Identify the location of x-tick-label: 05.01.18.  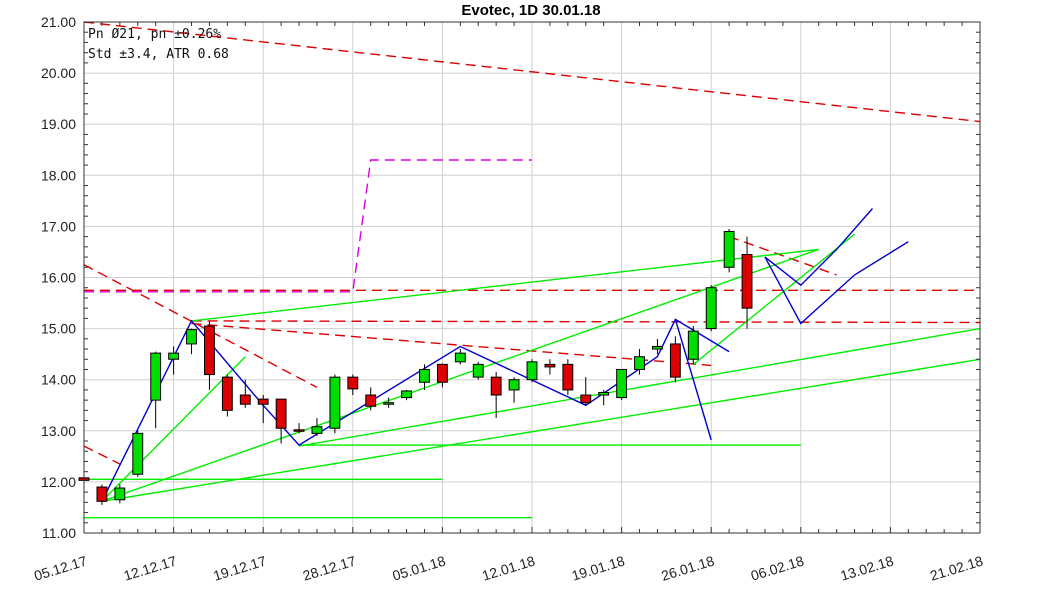
(418, 568).